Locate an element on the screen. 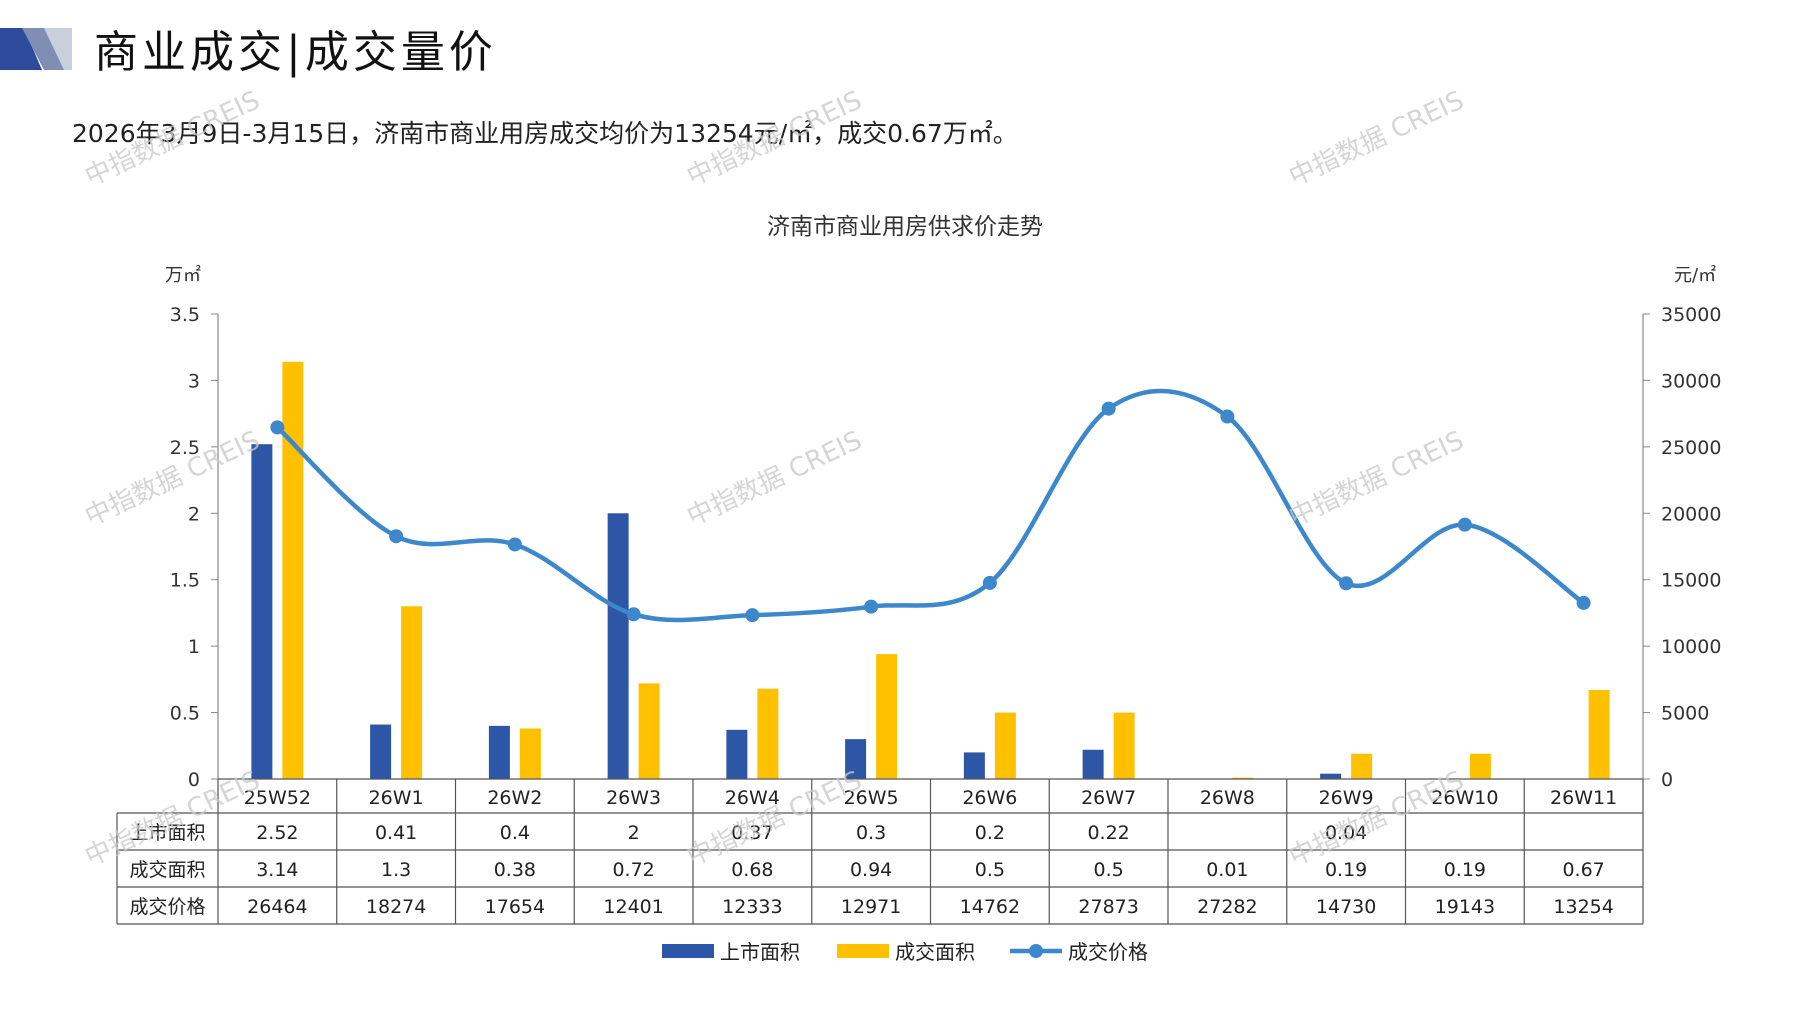 Image resolution: width=1797 pixels, height=1010 pixels. legend-label: 成交价格 is located at coordinates (1108, 952).